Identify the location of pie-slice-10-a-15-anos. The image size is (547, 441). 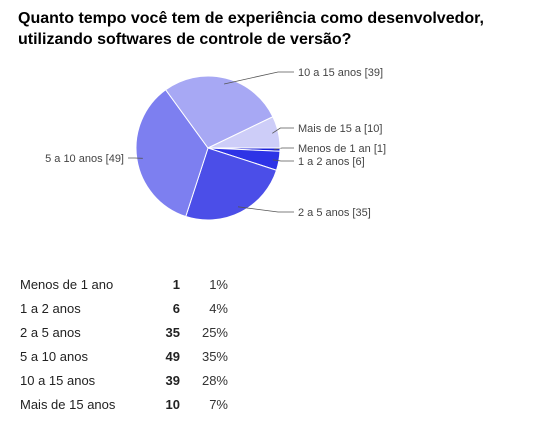
(219, 112).